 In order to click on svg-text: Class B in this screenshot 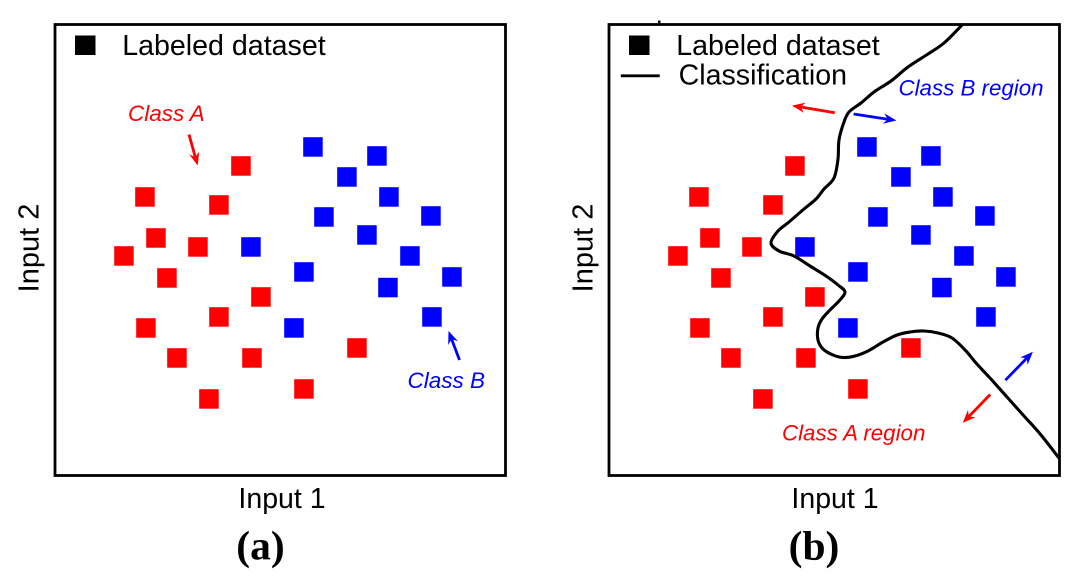, I will do `click(447, 380)`.